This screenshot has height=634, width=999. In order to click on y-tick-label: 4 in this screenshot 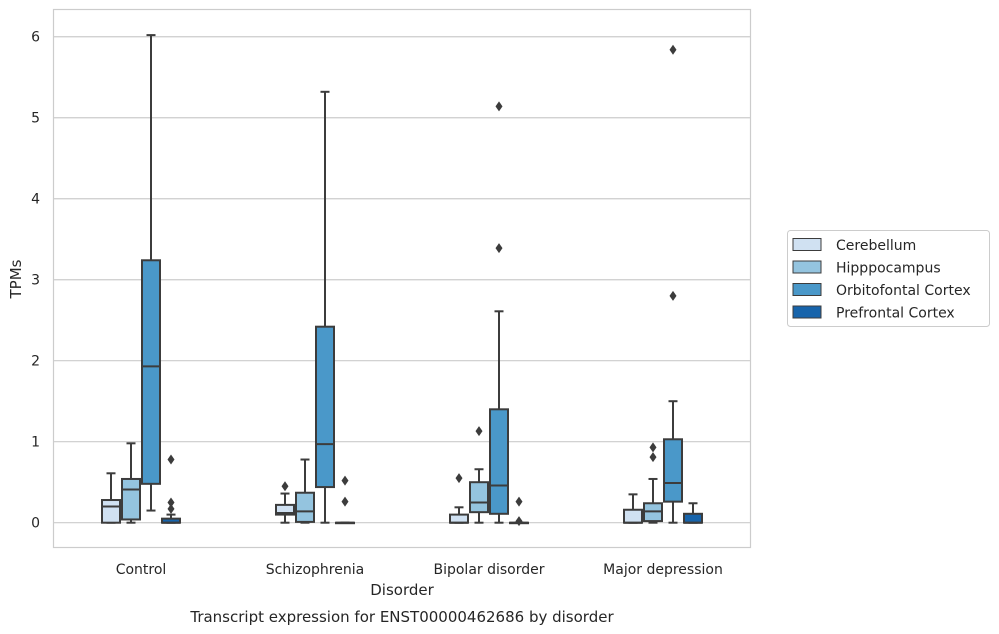, I will do `click(35, 200)`.